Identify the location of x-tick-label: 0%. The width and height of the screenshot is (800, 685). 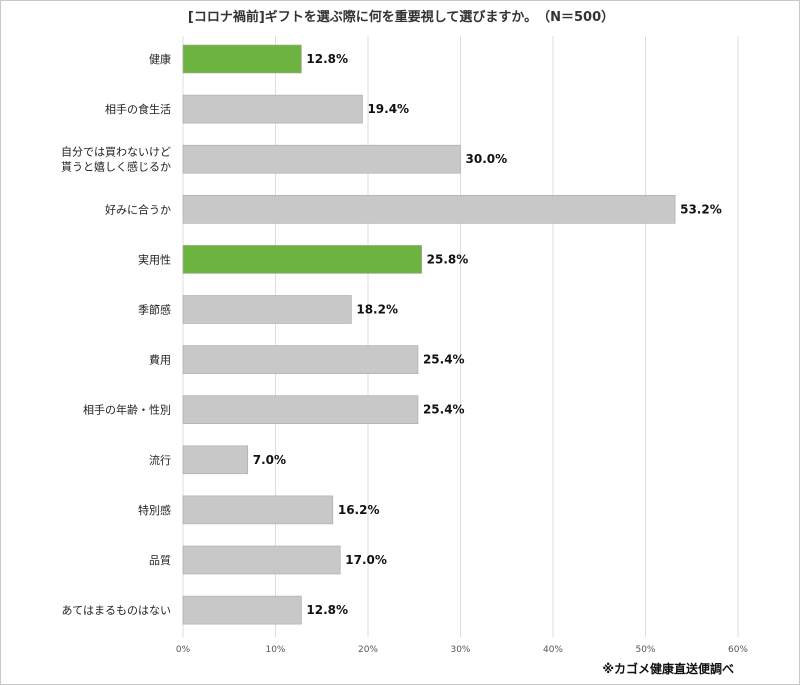
(183, 650).